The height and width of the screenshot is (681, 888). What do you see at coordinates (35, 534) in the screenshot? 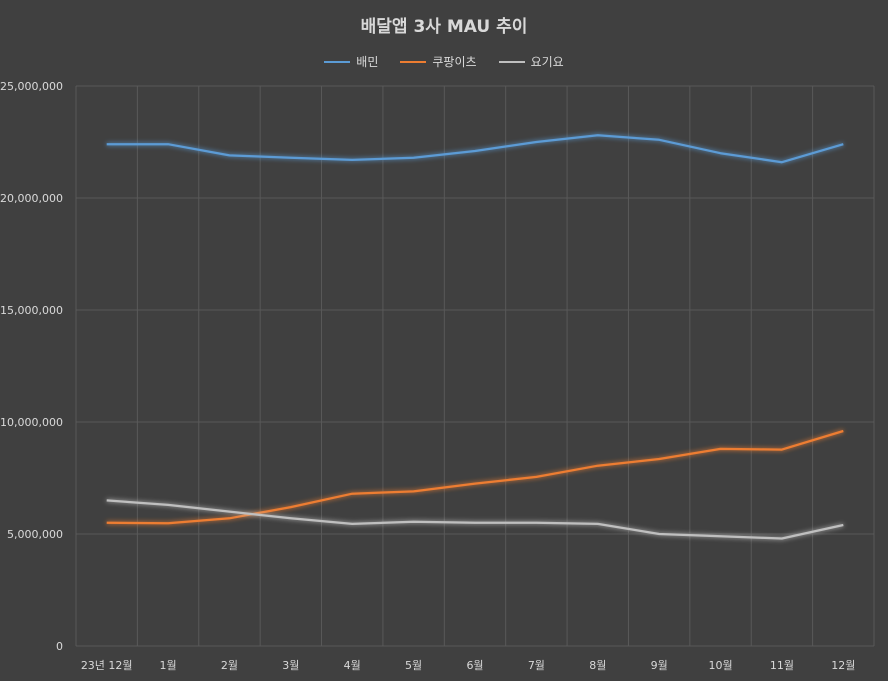
I see `y-tick-label: 5,000,000` at bounding box center [35, 534].